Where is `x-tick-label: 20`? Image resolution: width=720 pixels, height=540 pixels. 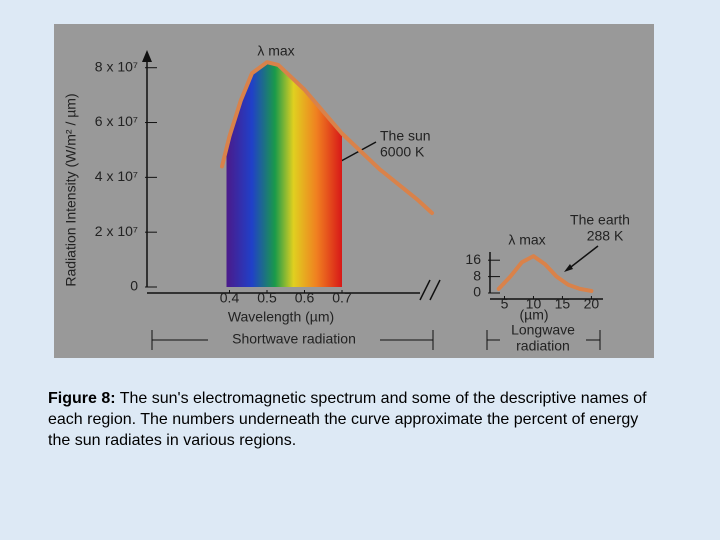
x-tick-label: 20 is located at coordinates (592, 304).